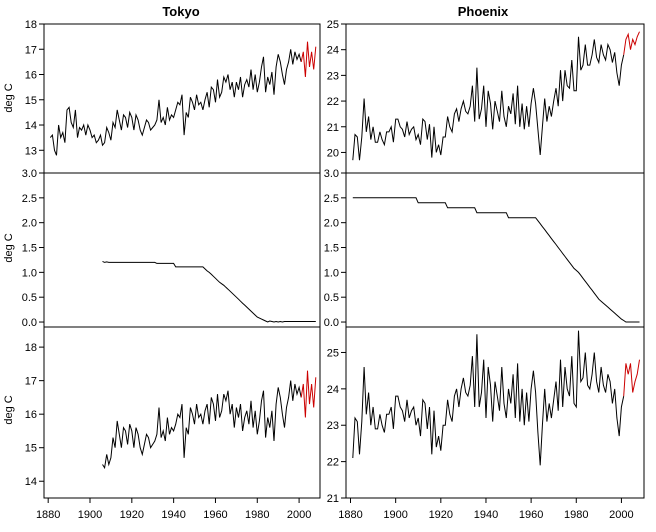 The height and width of the screenshot is (532, 656). I want to click on ylabel-row-3: deg C, so click(9, 409).